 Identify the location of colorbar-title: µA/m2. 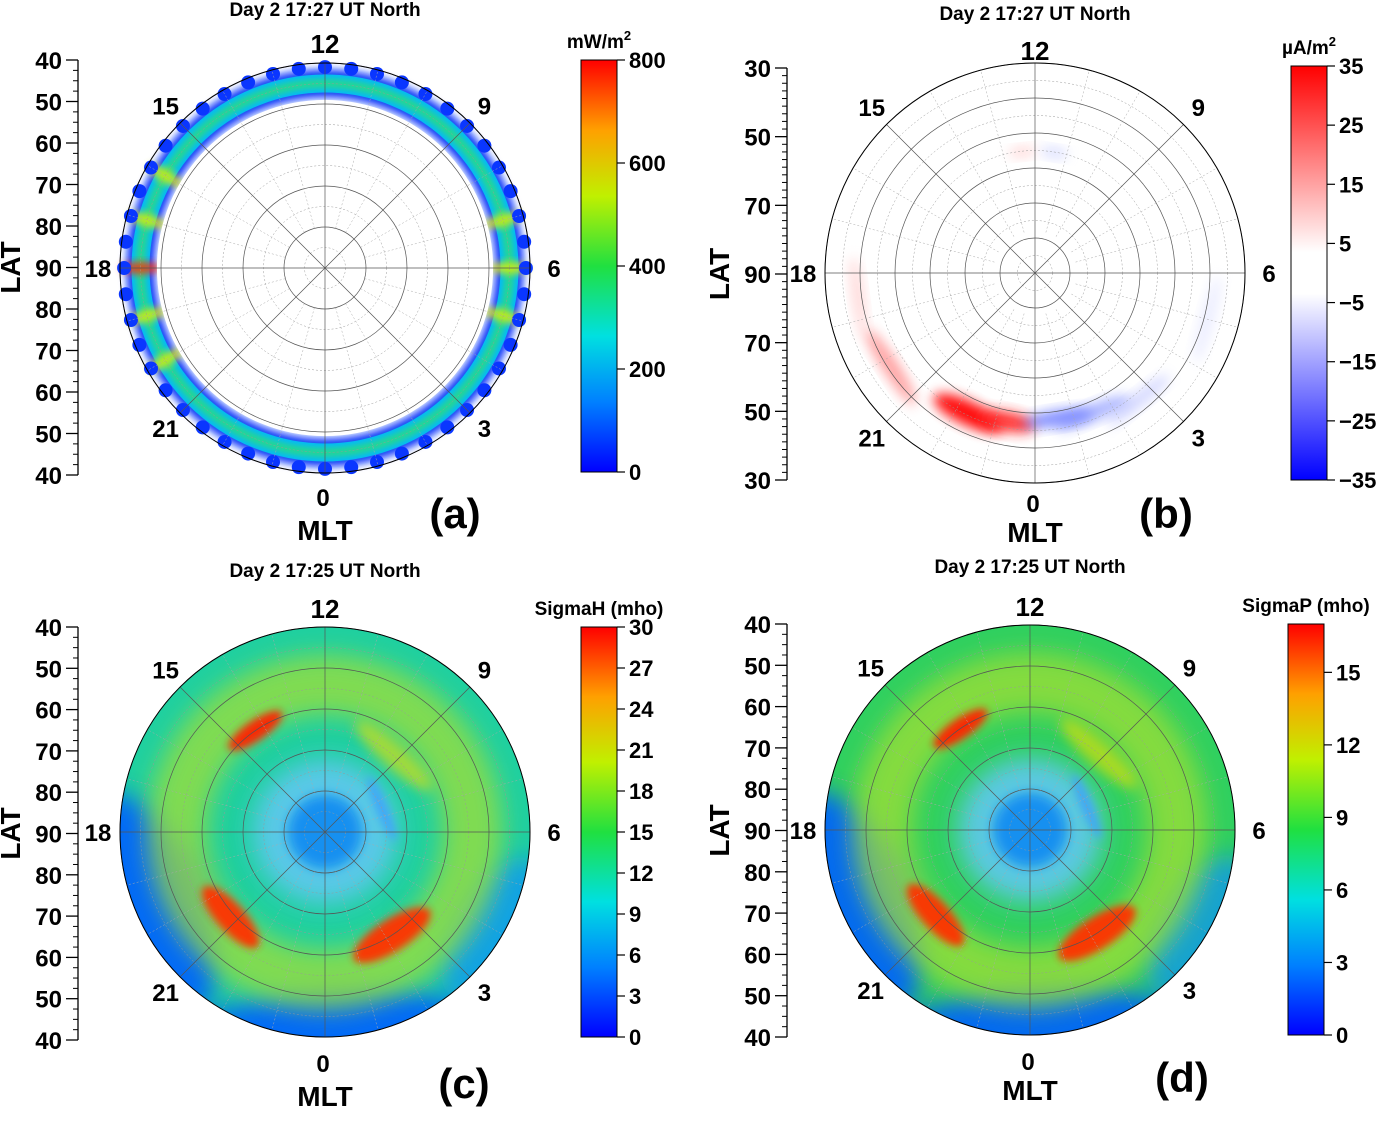
(1309, 46).